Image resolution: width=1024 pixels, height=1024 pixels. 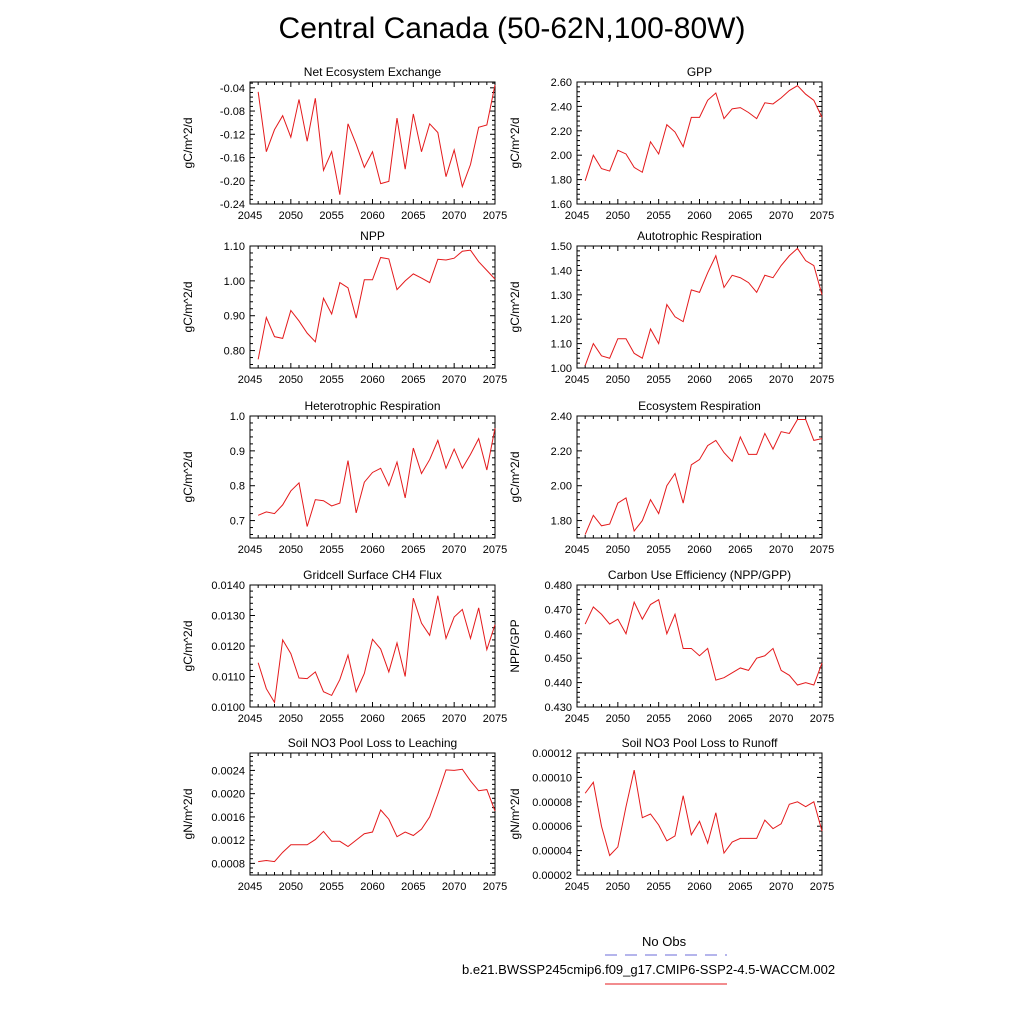 I want to click on panel-title: Net Ecosystem Exchange, so click(x=373, y=72).